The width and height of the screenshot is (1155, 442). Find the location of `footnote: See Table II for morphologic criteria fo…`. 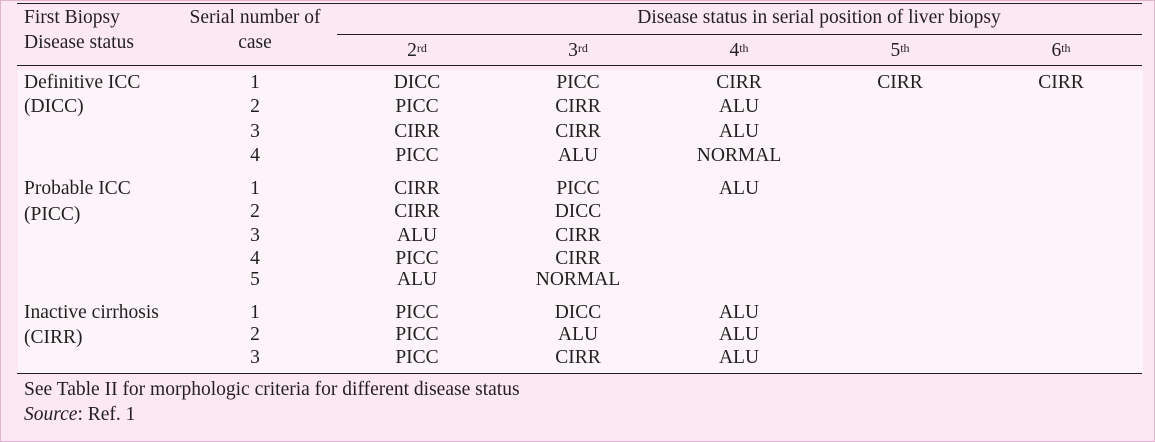

footnote: See Table II for morphologic criteria fo… is located at coordinates (272, 389).